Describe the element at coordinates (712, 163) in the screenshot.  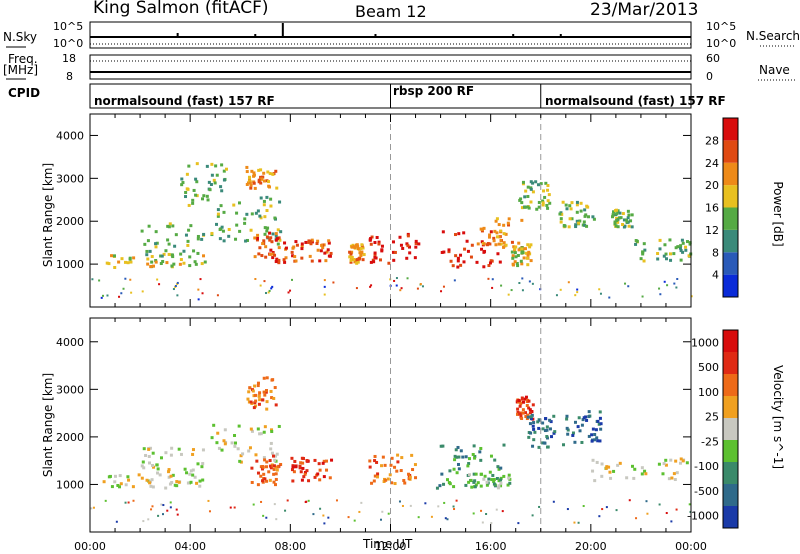
I see `colorbar-tick-label: 24` at that location.